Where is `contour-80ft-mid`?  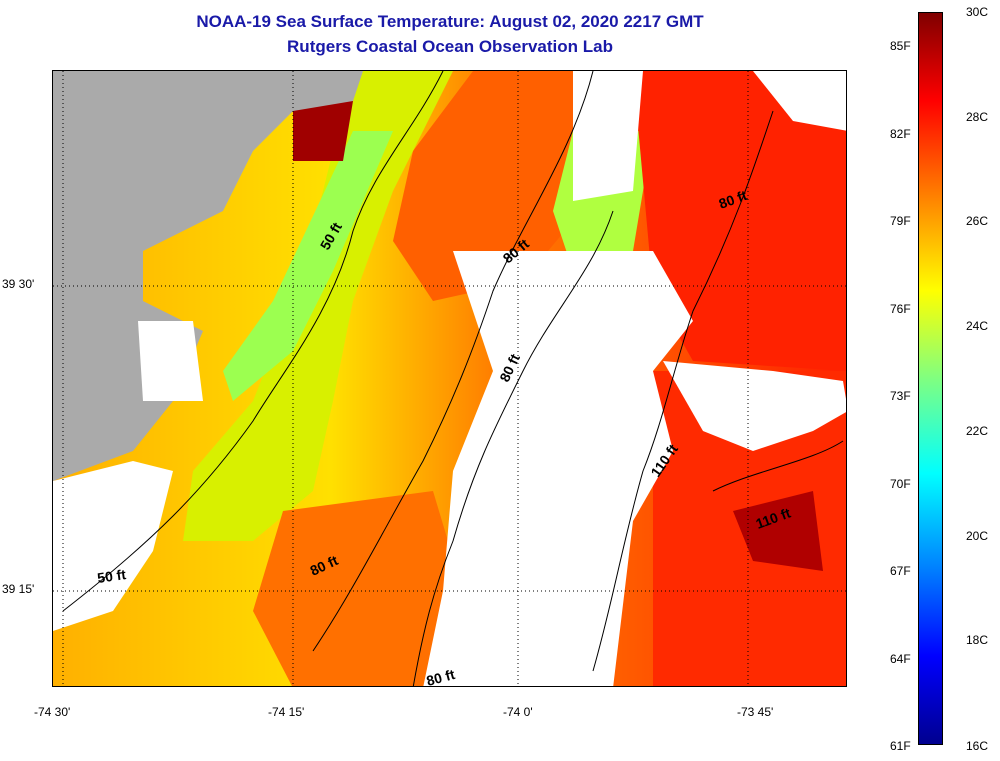
contour-80ft-mid is located at coordinates (513, 448).